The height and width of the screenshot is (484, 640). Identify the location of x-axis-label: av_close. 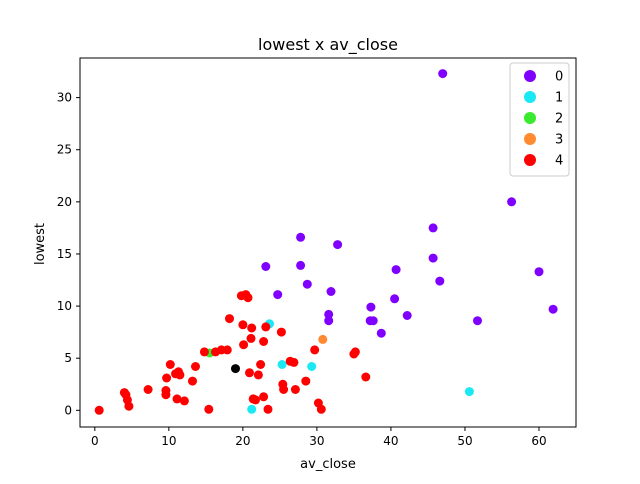
(328, 464).